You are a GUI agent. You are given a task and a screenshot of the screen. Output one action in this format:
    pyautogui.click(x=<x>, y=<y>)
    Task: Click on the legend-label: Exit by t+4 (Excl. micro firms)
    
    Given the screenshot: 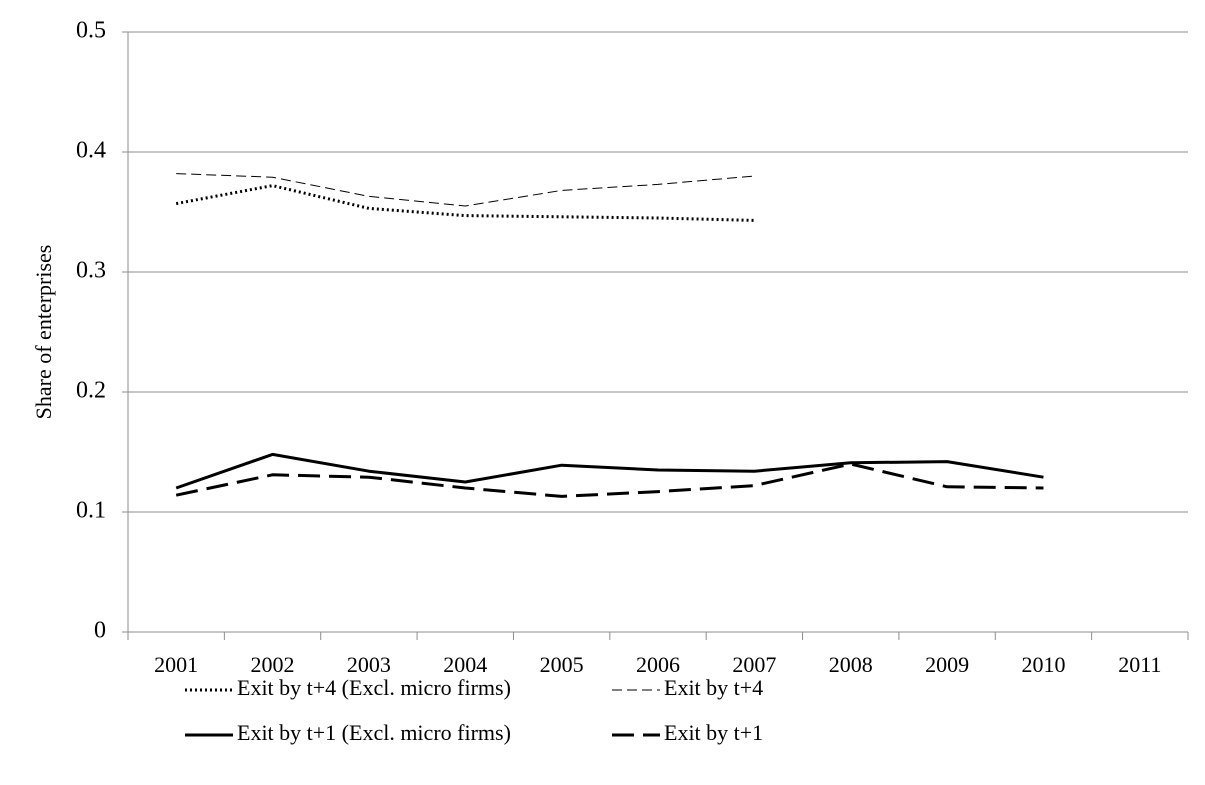 What is the action you would take?
    pyautogui.click(x=374, y=687)
    